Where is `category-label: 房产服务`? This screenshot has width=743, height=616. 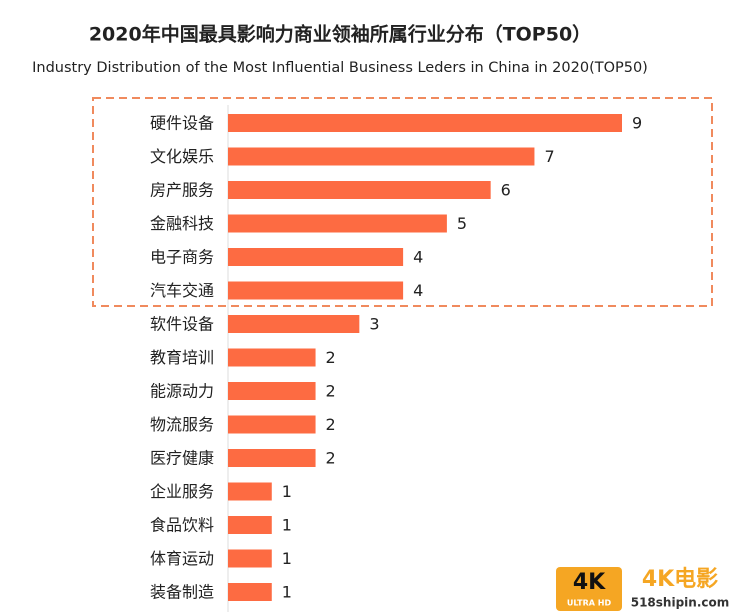
category-label: 房产服务 is located at coordinates (182, 190).